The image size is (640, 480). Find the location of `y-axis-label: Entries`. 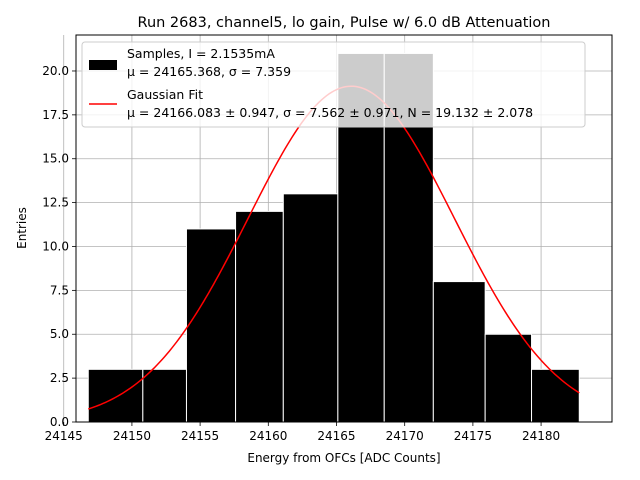

y-axis-label: Entries is located at coordinates (22, 228).